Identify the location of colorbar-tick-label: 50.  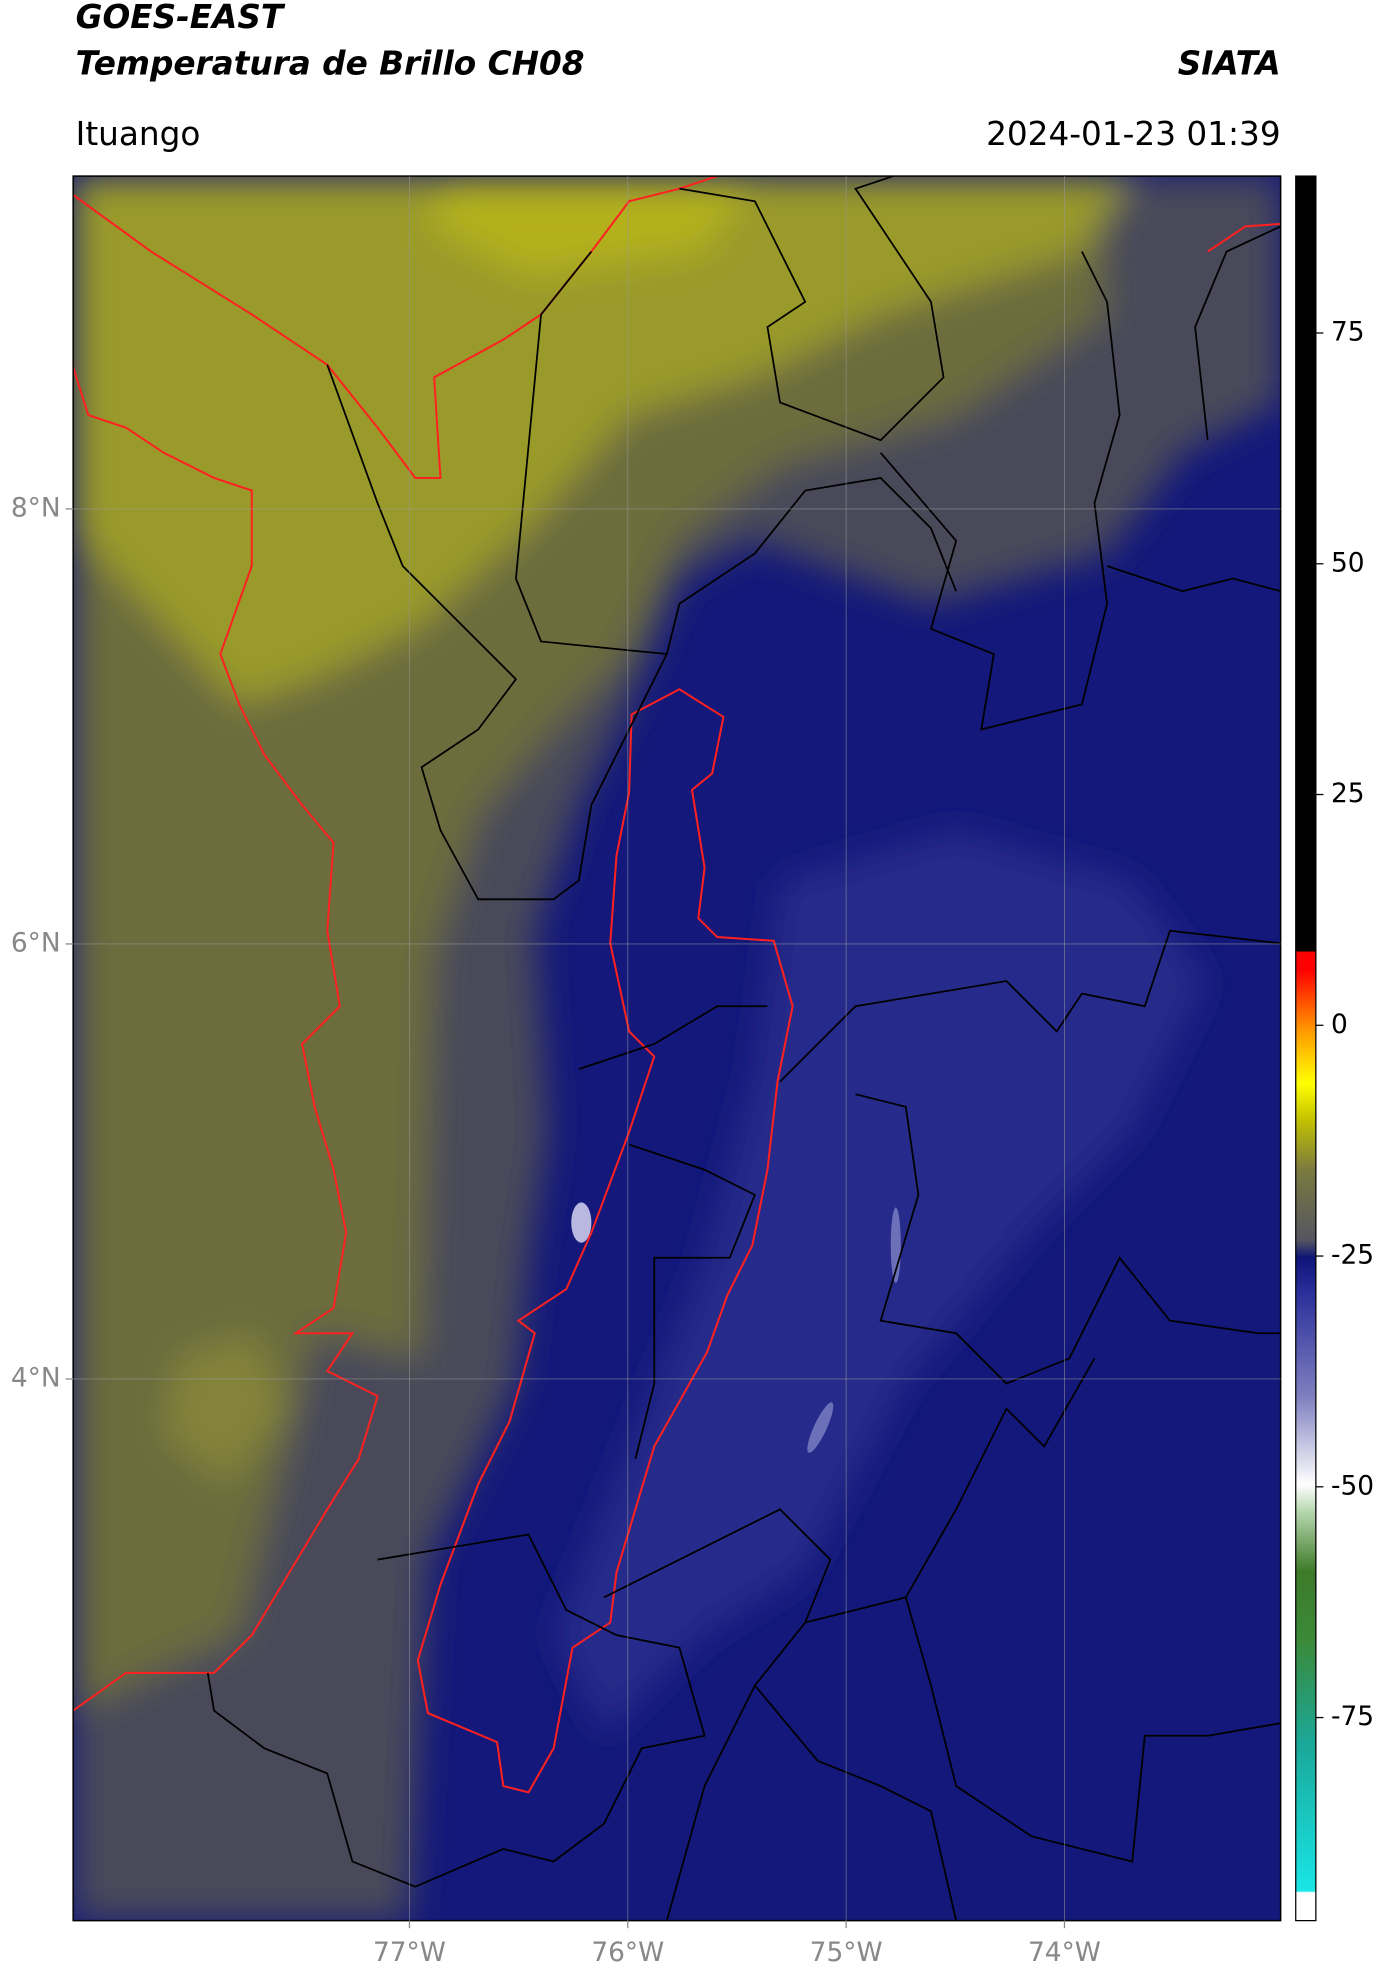
(1348, 562).